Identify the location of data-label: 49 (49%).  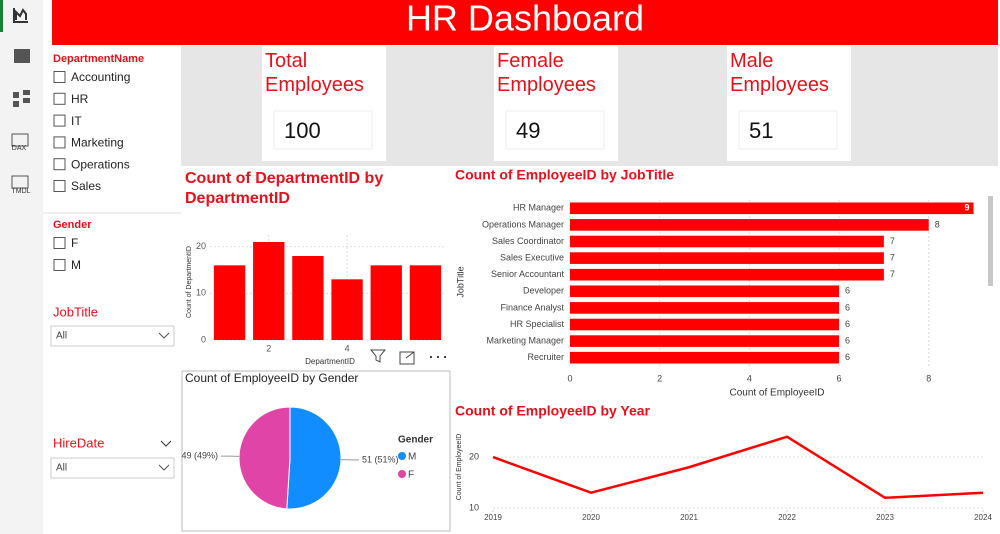
(199, 455).